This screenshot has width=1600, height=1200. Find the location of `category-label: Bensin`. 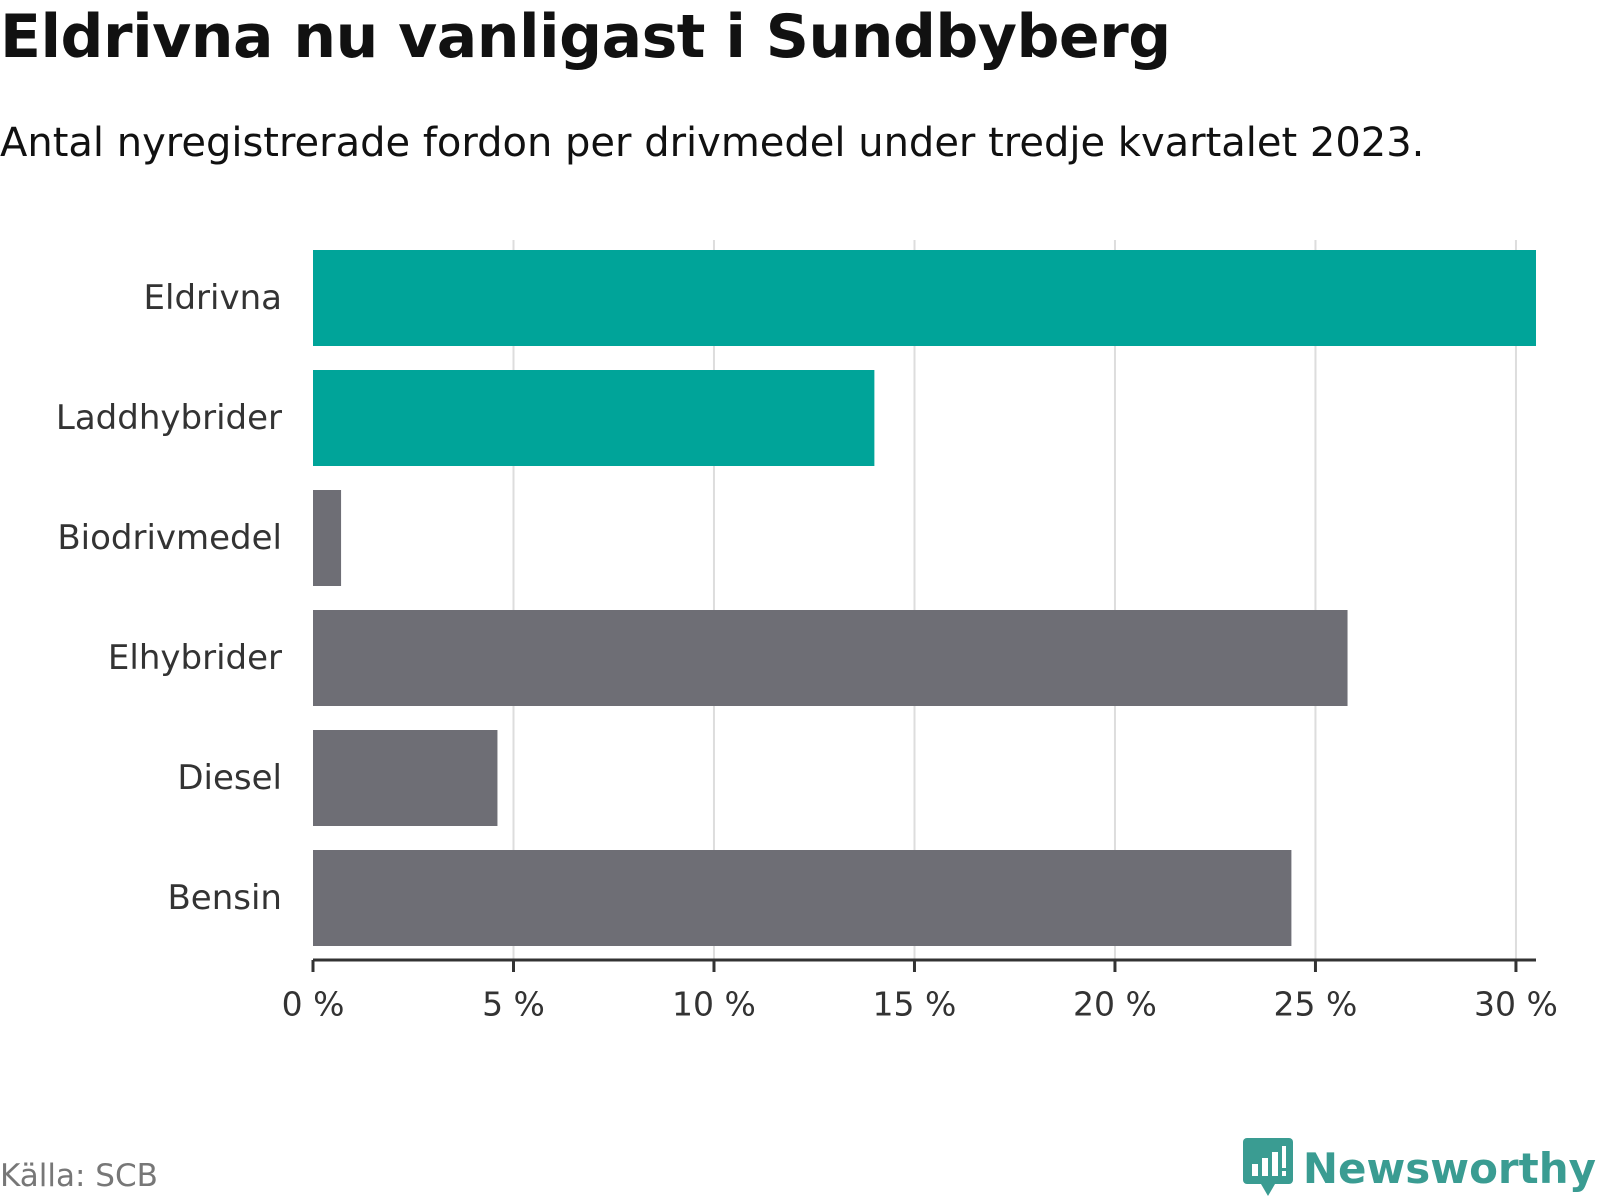

category-label: Bensin is located at coordinates (224, 898).